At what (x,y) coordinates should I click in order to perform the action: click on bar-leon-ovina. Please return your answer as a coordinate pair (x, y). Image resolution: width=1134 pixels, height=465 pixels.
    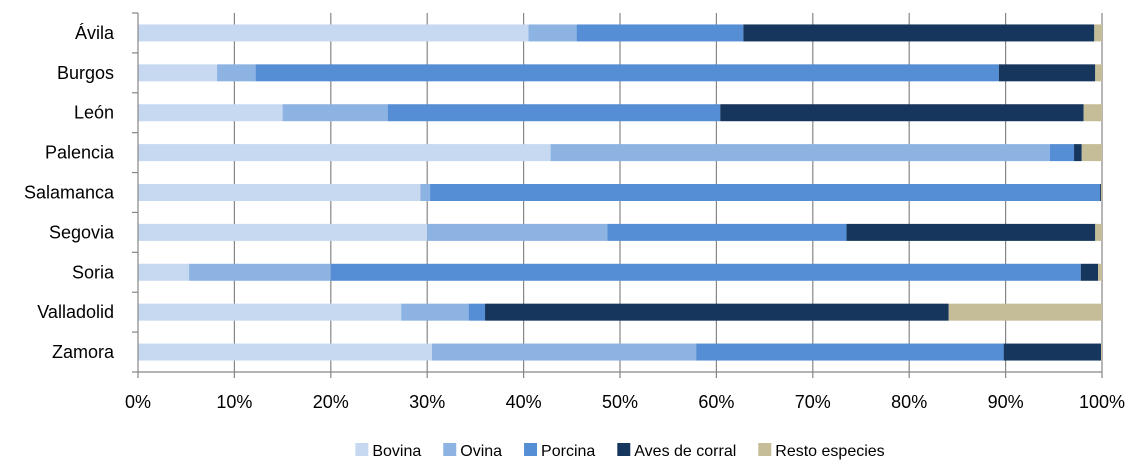
    Looking at the image, I should click on (335, 113).